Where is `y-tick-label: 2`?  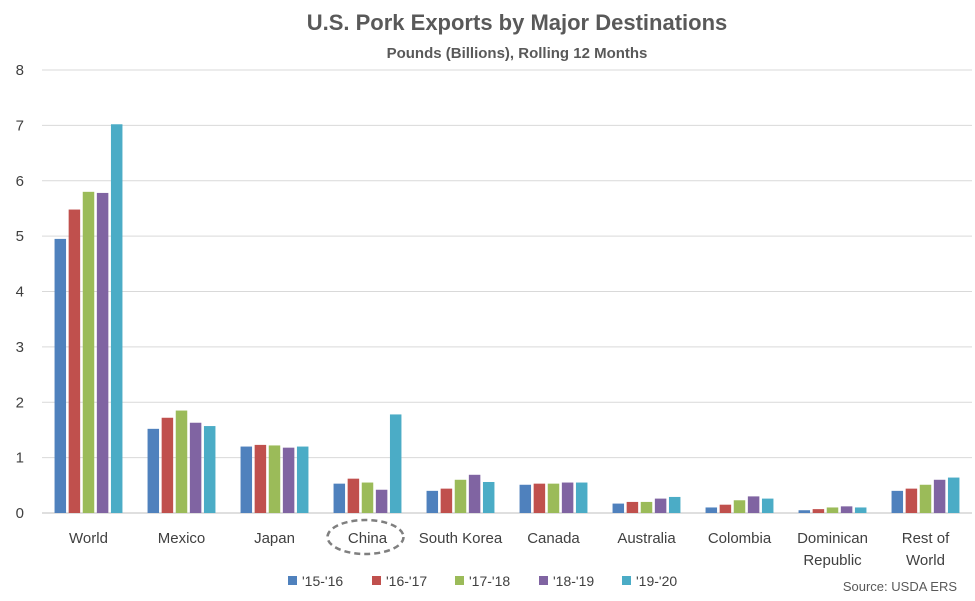
y-tick-label: 2 is located at coordinates (20, 402).